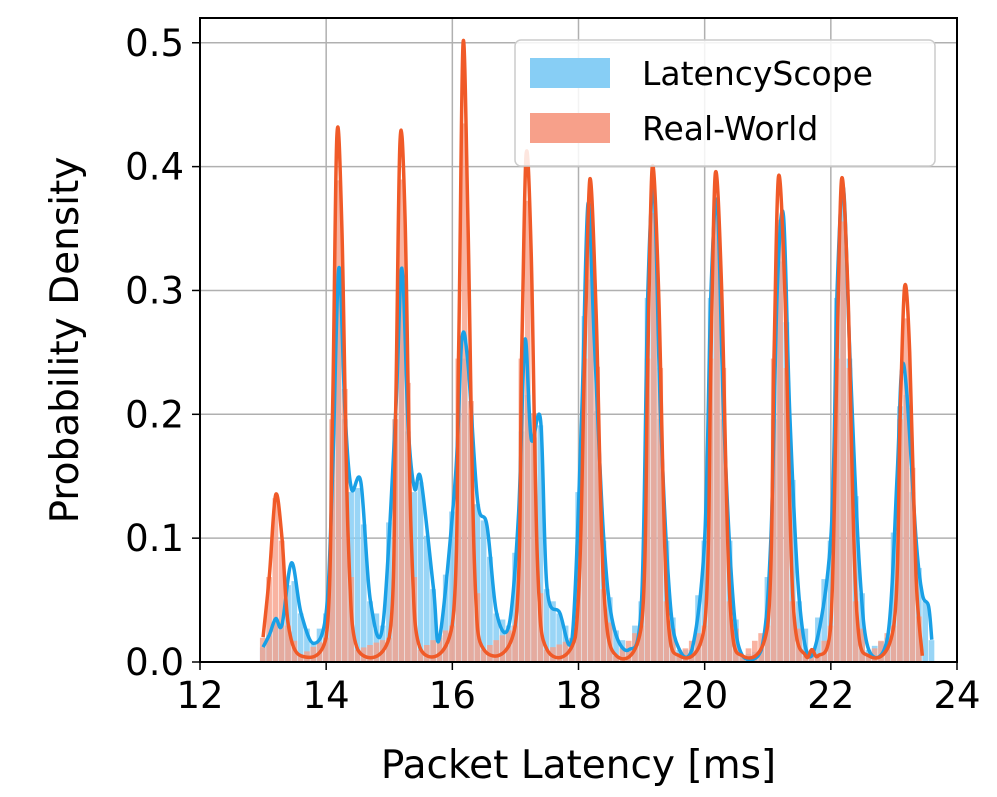 The height and width of the screenshot is (797, 997). What do you see at coordinates (730, 128) in the screenshot?
I see `legend-label-real-world: Real-World` at bounding box center [730, 128].